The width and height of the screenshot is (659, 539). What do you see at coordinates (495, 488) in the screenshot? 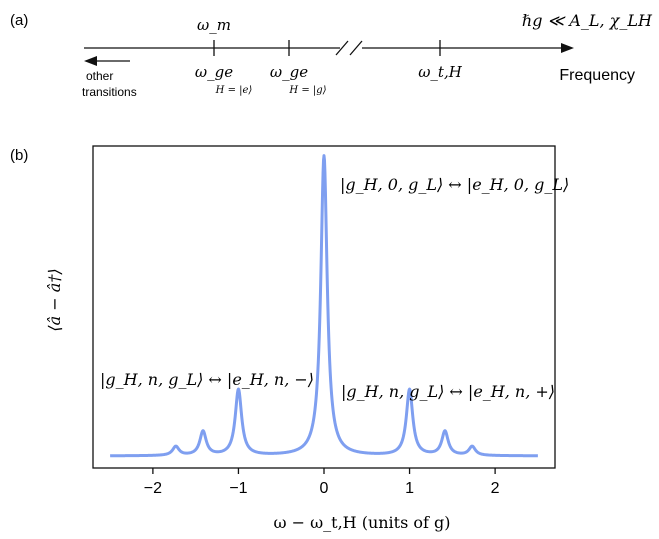
I see `x-tick-label: 2` at bounding box center [495, 488].